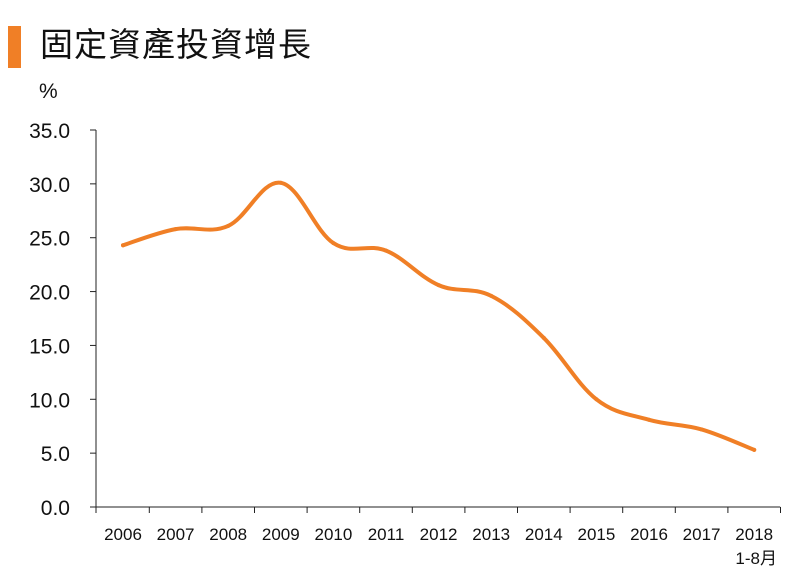 The height and width of the screenshot is (587, 797). Describe the element at coordinates (649, 534) in the screenshot. I see `x-tick-label: 2016` at that location.